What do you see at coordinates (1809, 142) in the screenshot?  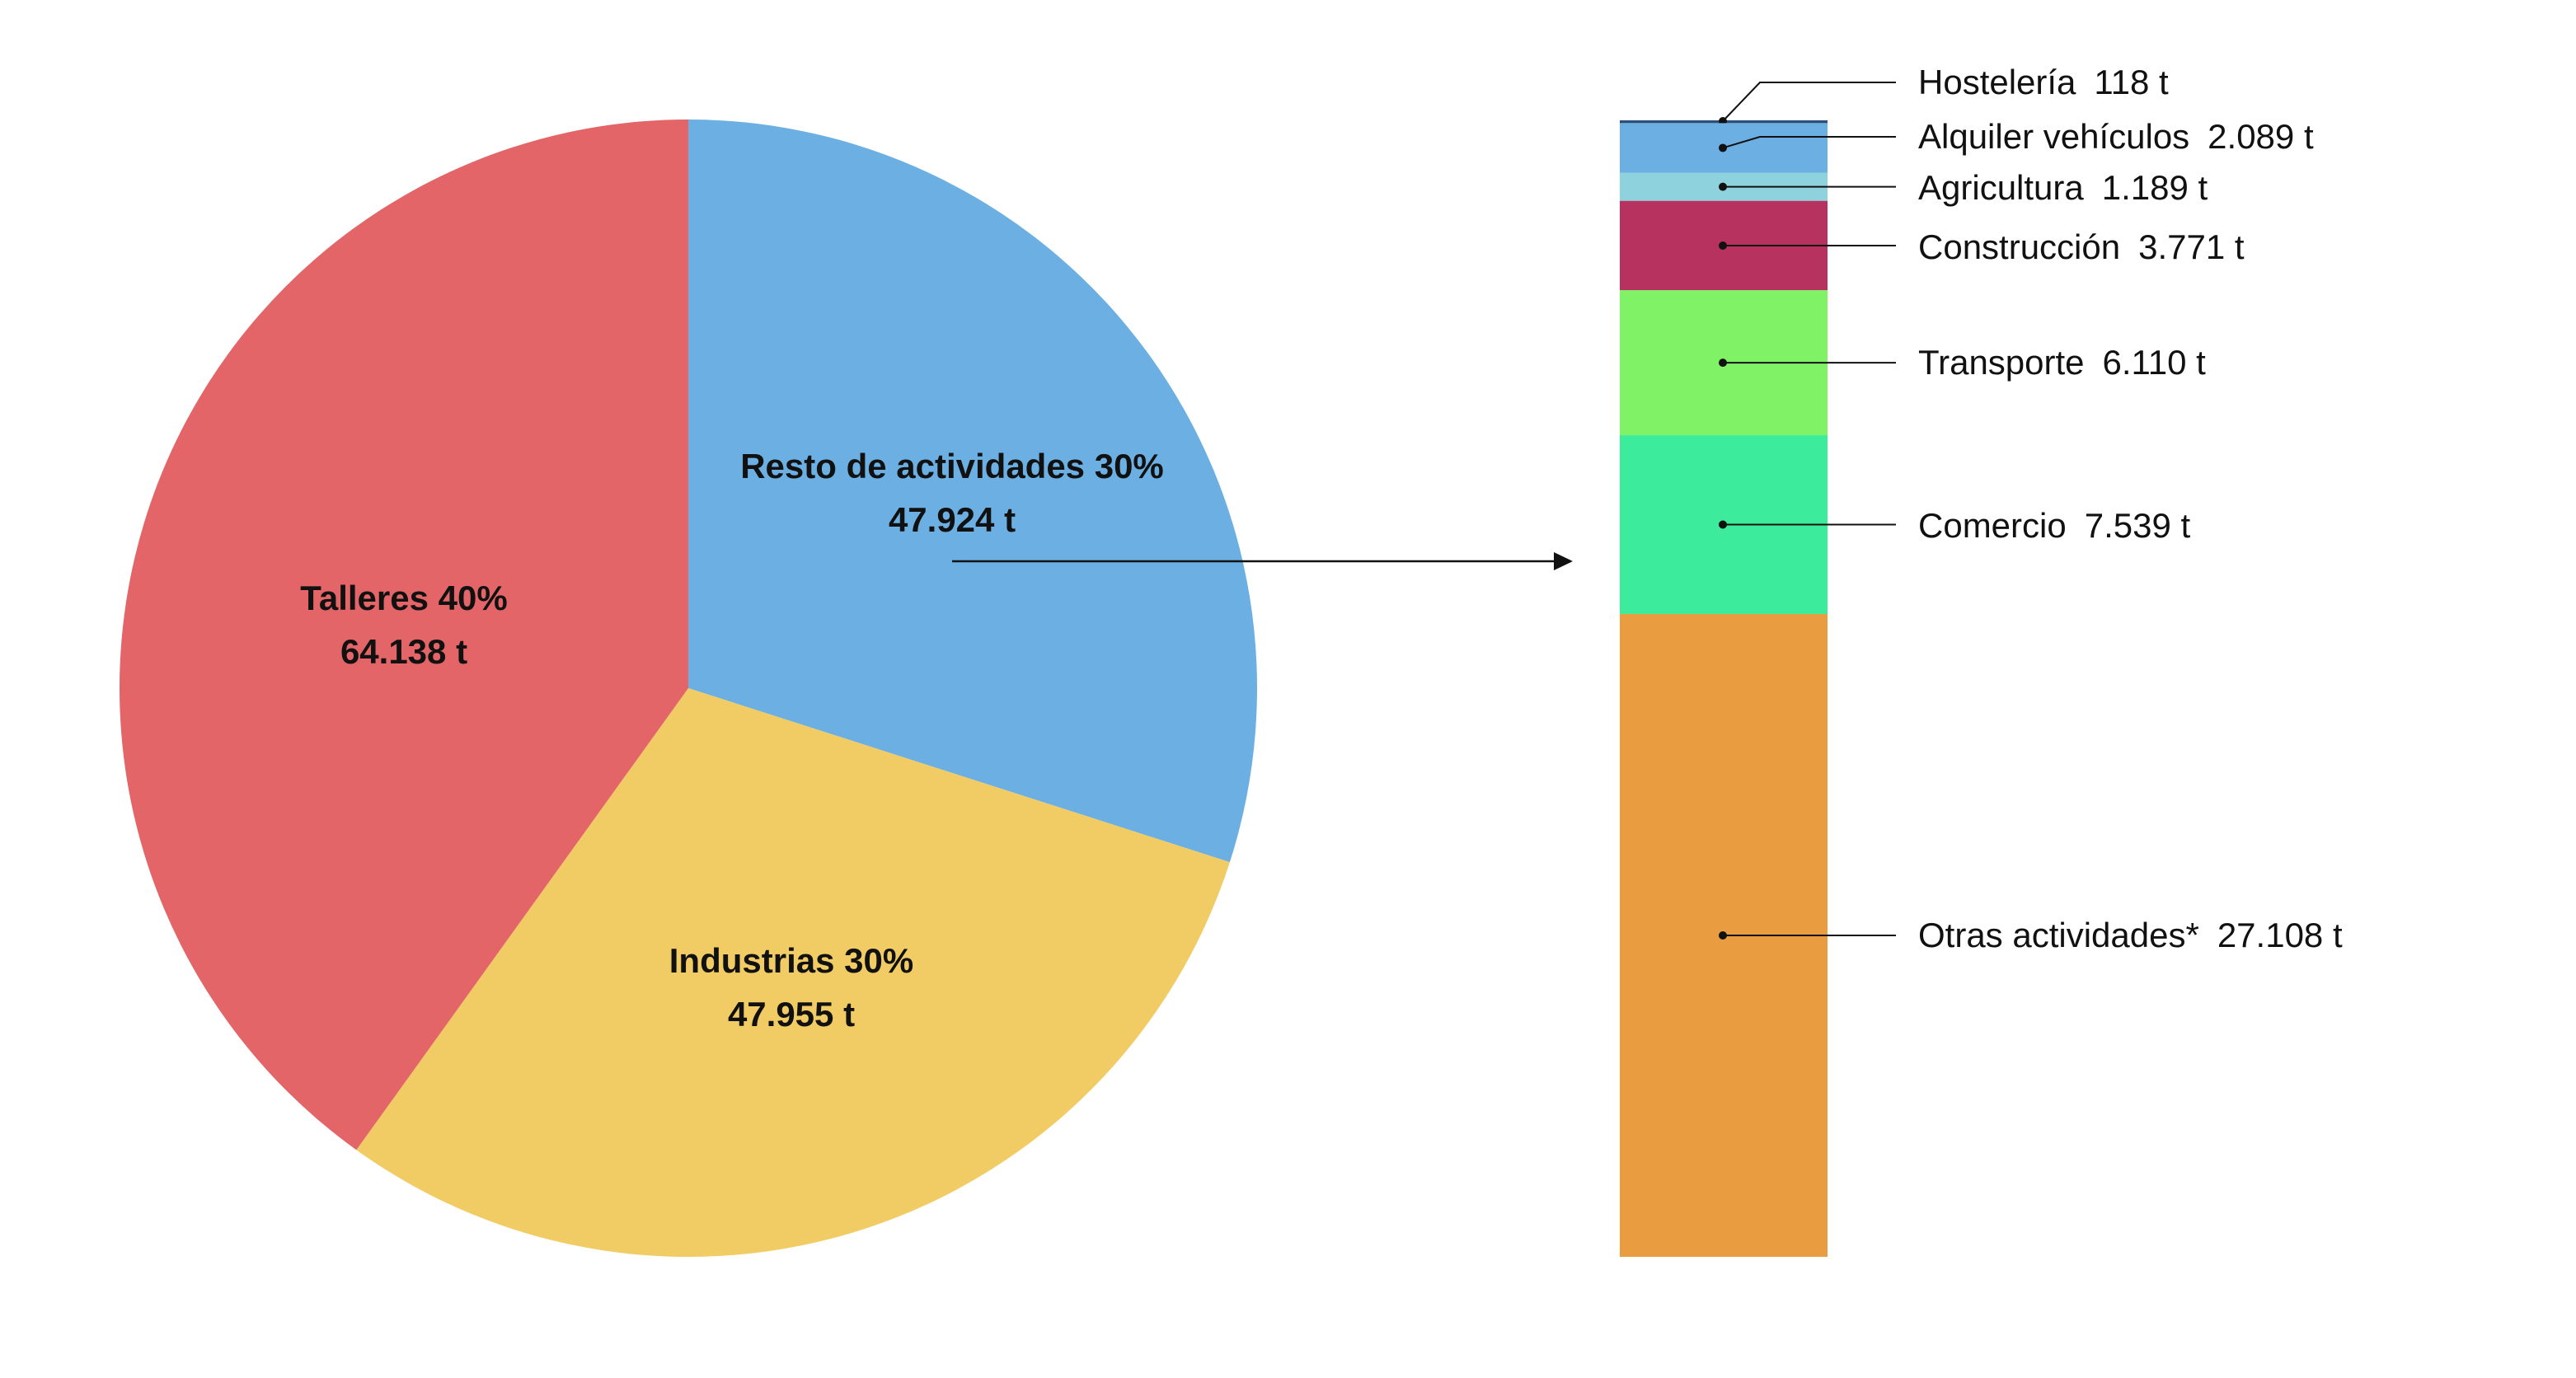 I see `leader-line-alquiler-vehiculos` at bounding box center [1809, 142].